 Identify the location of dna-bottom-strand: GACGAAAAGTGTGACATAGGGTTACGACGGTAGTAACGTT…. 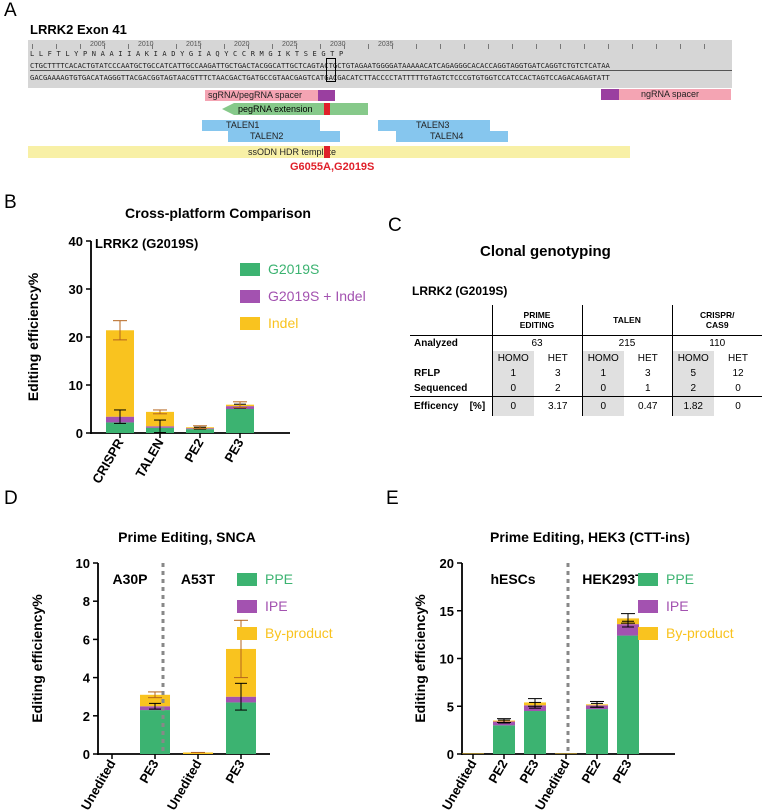
(320, 77).